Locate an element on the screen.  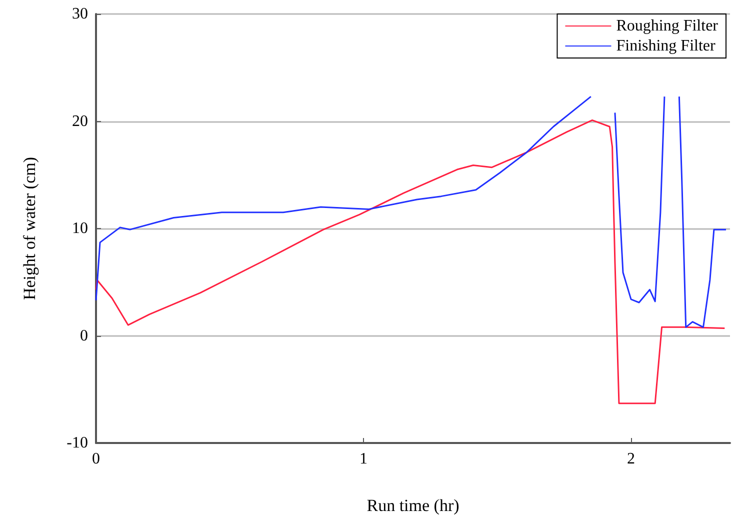
y-tick-label: 20 is located at coordinates (80, 121).